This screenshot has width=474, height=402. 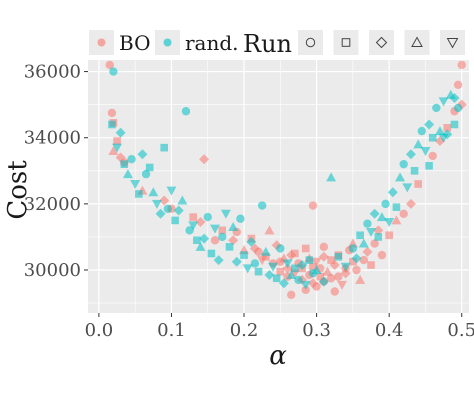 What do you see at coordinates (316, 330) in the screenshot?
I see `x-tick-label: 0.3` at bounding box center [316, 330].